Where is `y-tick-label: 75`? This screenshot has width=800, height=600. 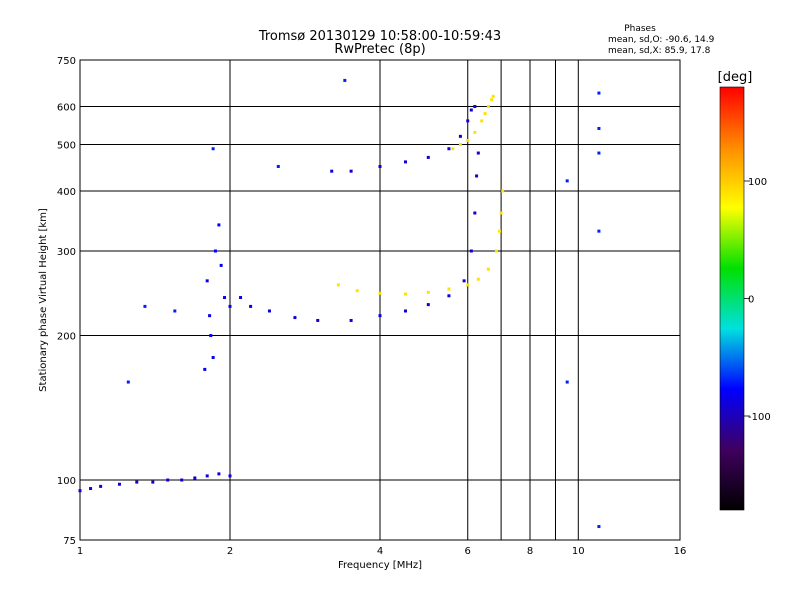
y-tick-label: 75 is located at coordinates (69, 541).